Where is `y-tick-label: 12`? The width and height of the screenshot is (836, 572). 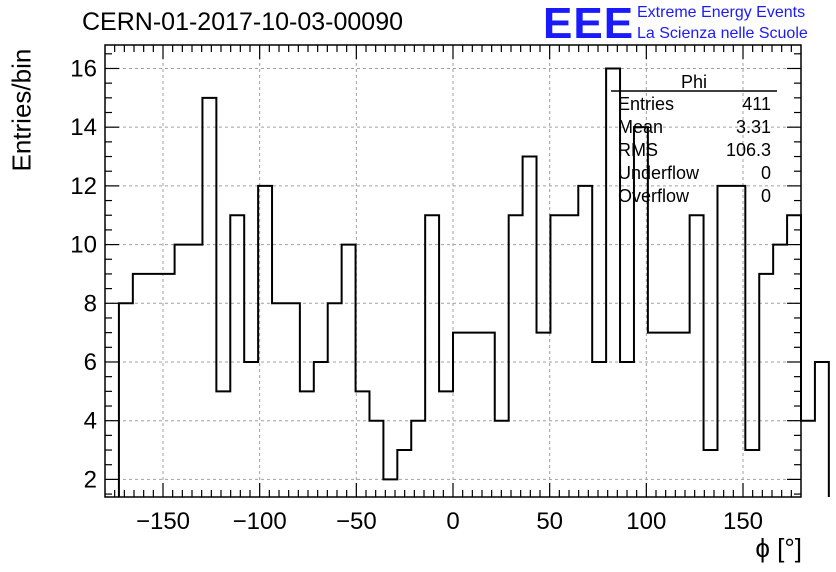 y-tick-label: 12 is located at coordinates (83, 186).